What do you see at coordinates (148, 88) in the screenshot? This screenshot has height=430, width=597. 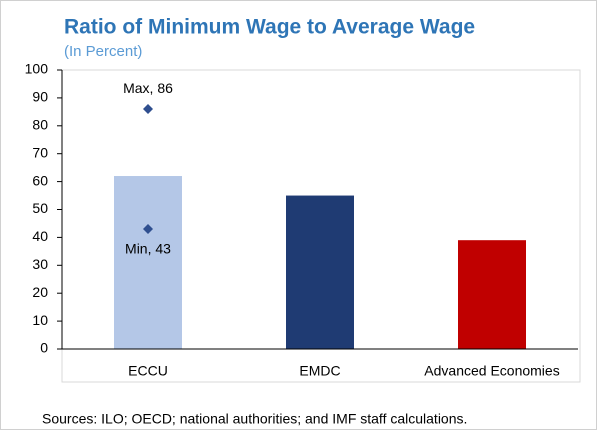 I see `marker-label: Max, 86` at bounding box center [148, 88].